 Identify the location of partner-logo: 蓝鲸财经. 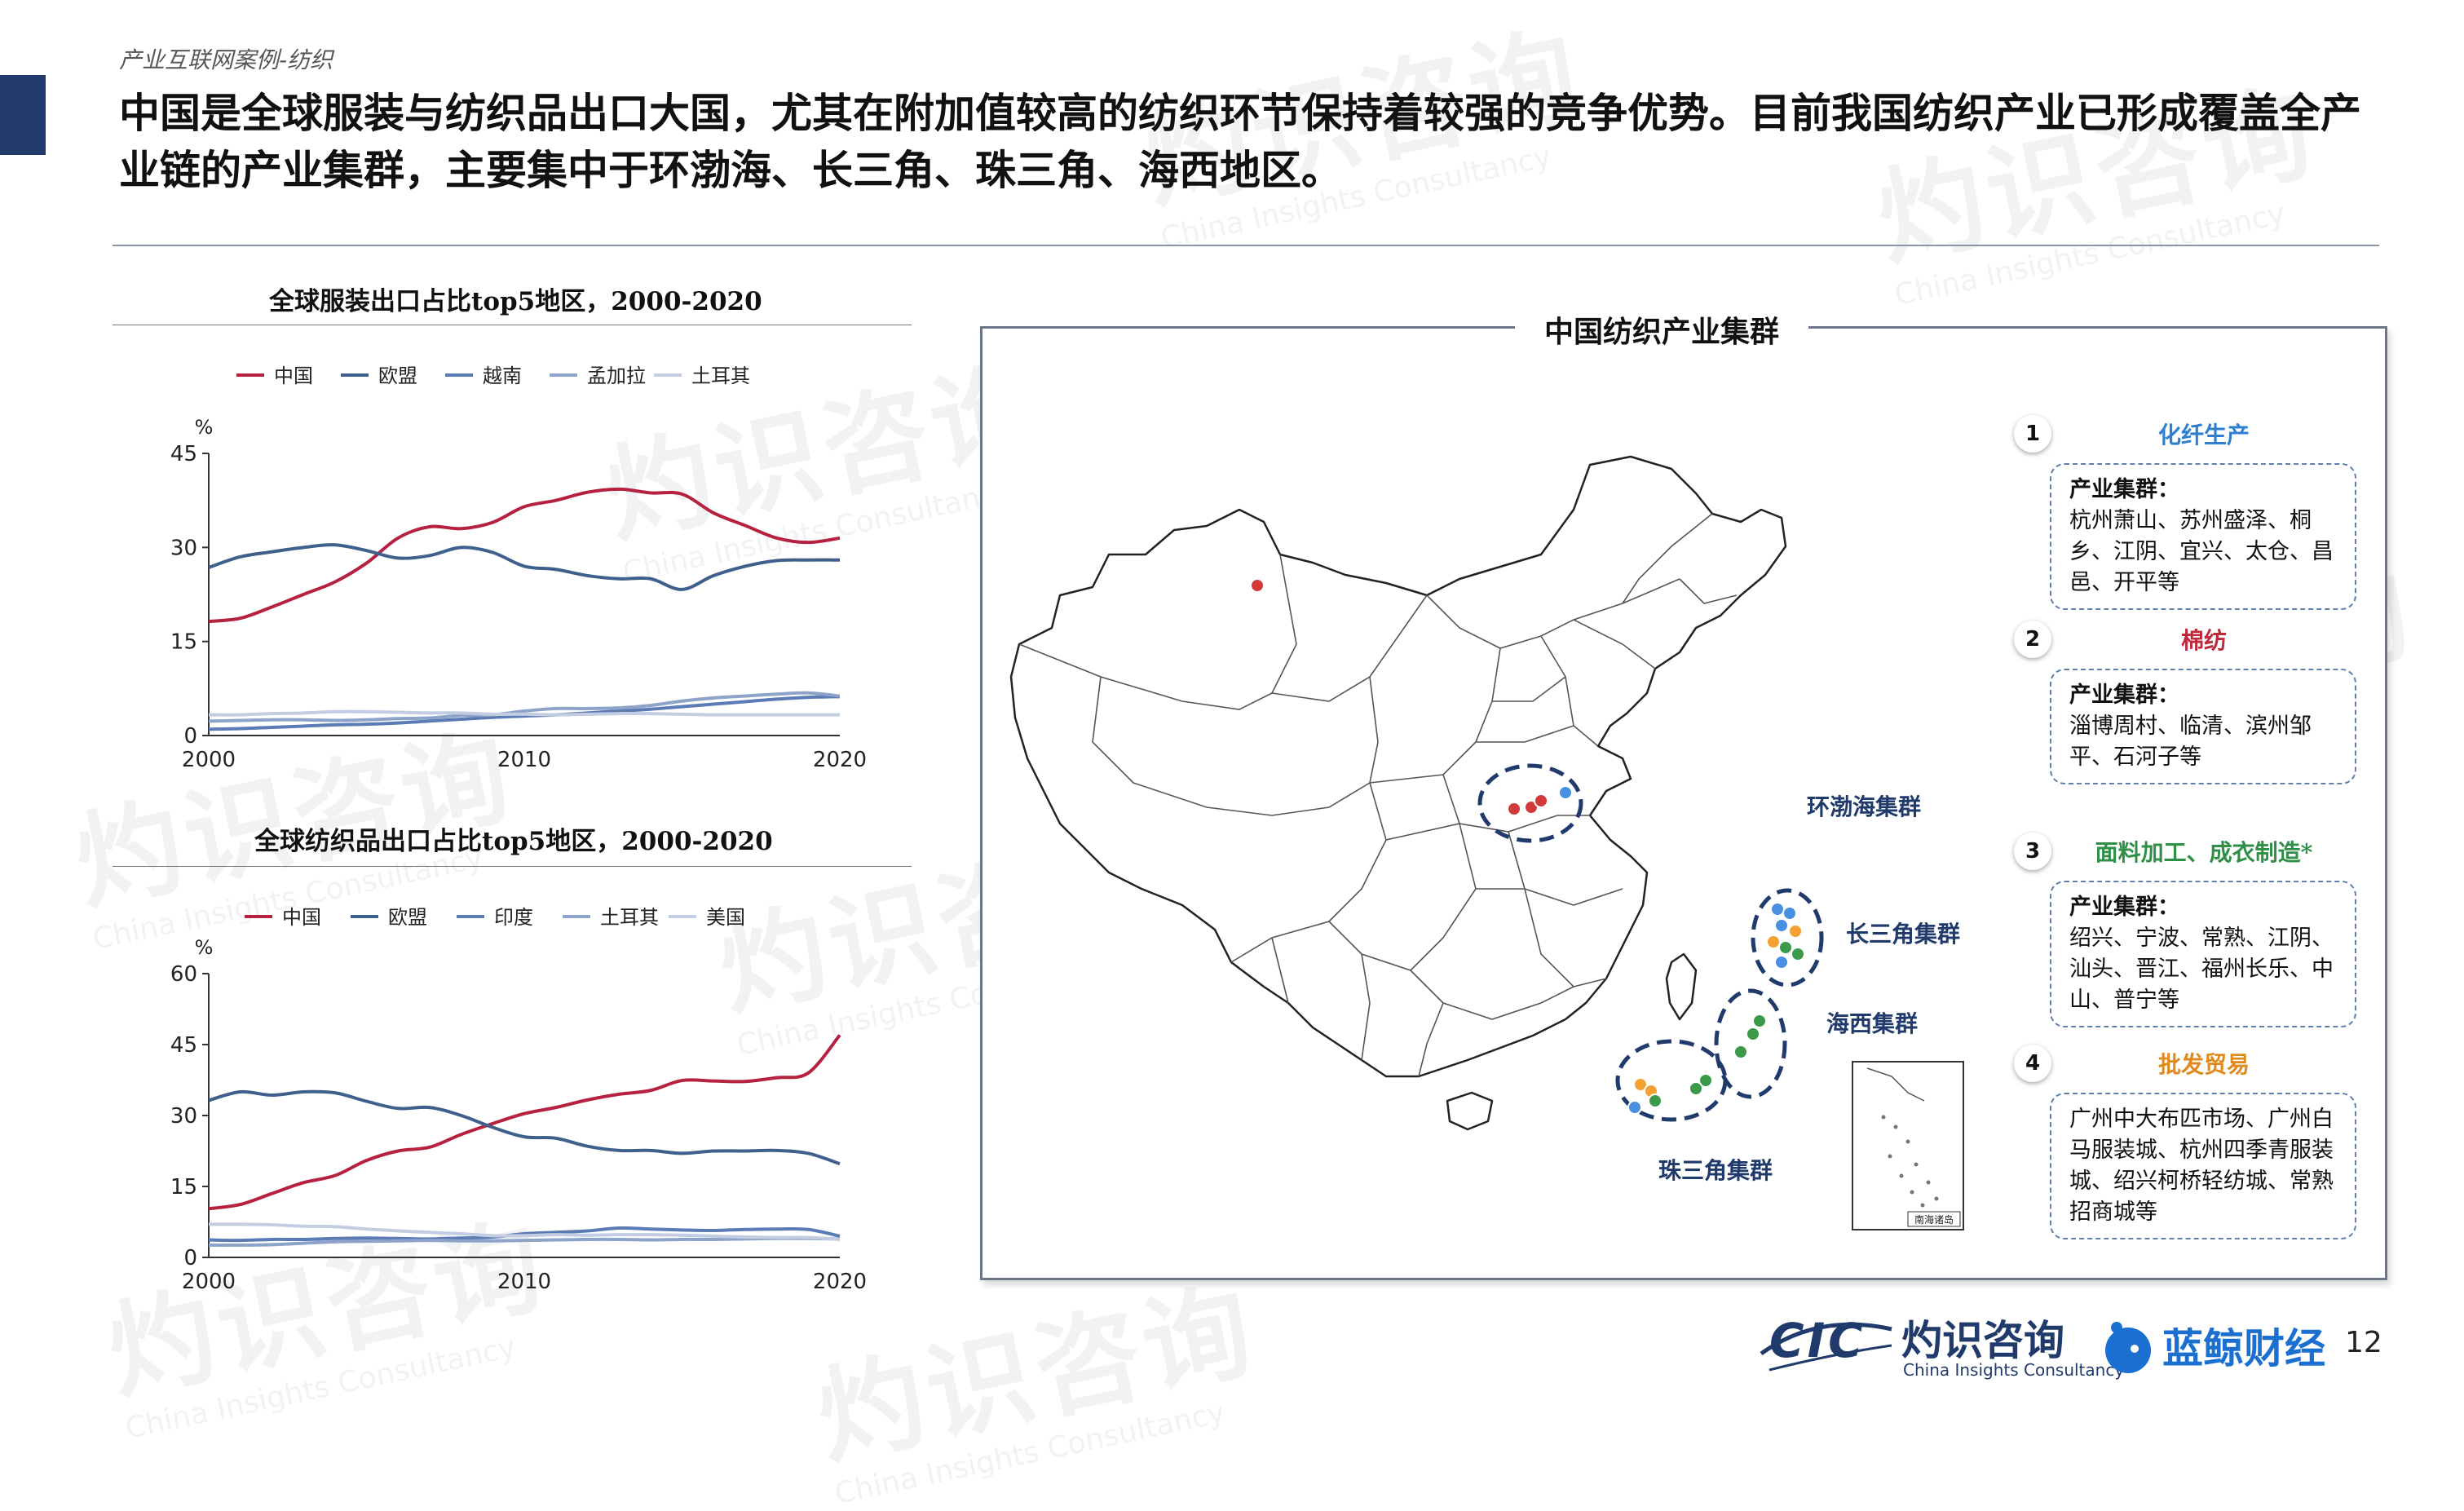
(2243, 1348).